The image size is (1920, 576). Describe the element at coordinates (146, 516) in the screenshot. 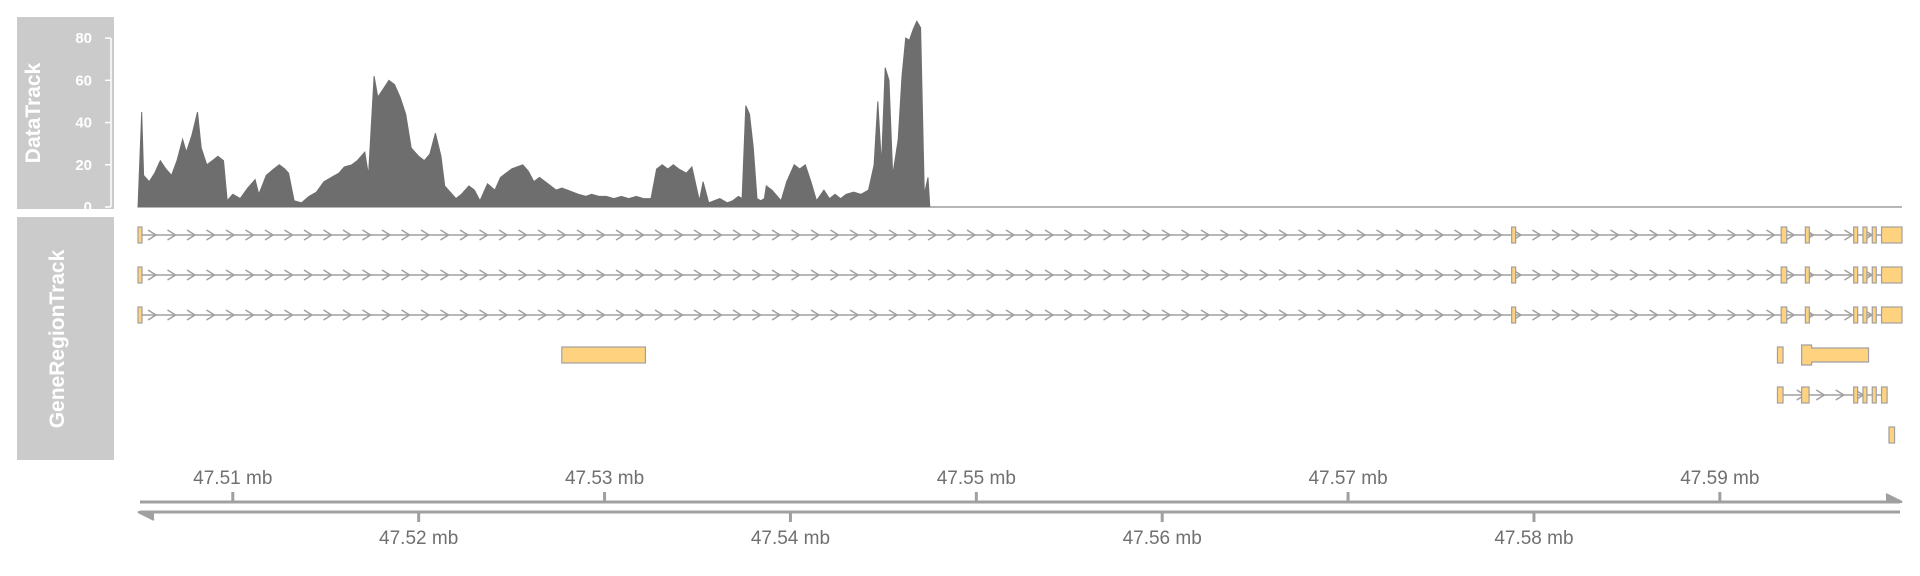

I see `axis-arrow-left` at that location.